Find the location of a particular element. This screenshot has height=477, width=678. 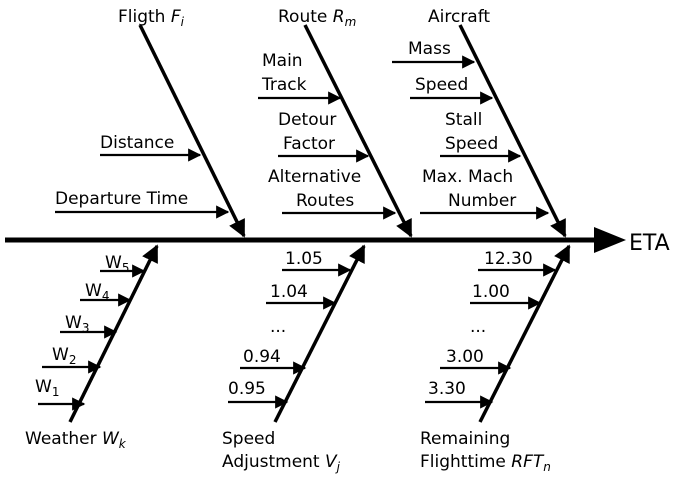

text-part: V is located at coordinates (331, 462).